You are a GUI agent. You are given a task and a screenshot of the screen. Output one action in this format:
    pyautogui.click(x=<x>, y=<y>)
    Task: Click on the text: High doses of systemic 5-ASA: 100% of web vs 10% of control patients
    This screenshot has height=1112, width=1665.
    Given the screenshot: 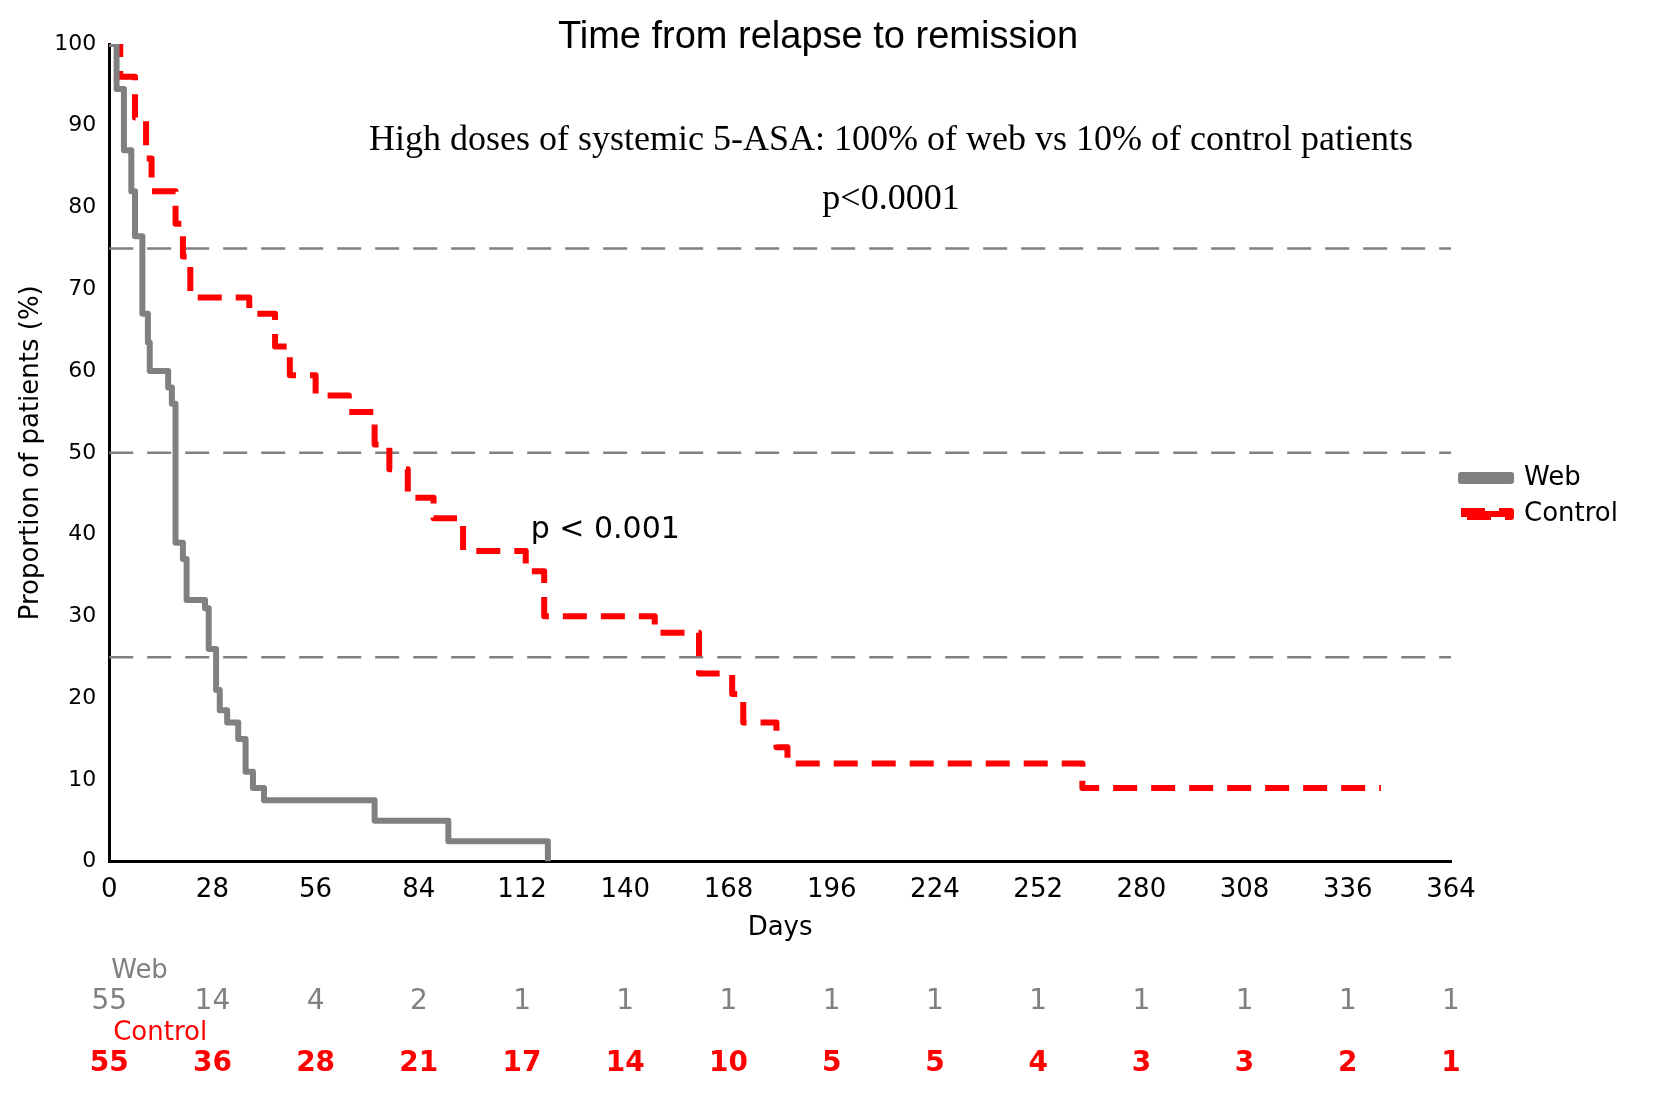 What is the action you would take?
    pyautogui.click(x=891, y=138)
    